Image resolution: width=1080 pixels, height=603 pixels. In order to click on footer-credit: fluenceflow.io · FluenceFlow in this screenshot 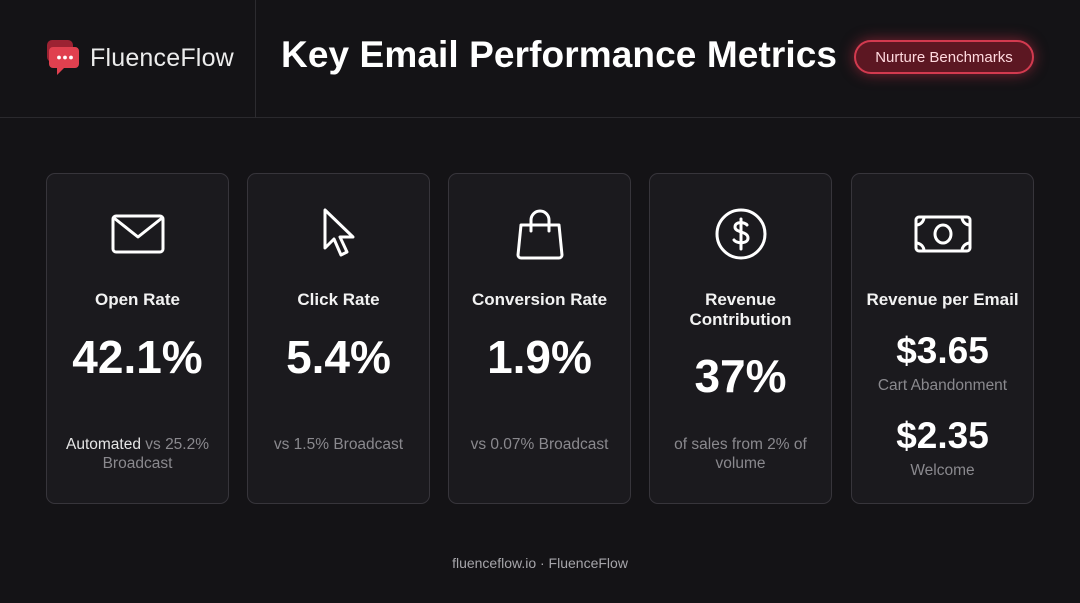, I will do `click(540, 563)`.